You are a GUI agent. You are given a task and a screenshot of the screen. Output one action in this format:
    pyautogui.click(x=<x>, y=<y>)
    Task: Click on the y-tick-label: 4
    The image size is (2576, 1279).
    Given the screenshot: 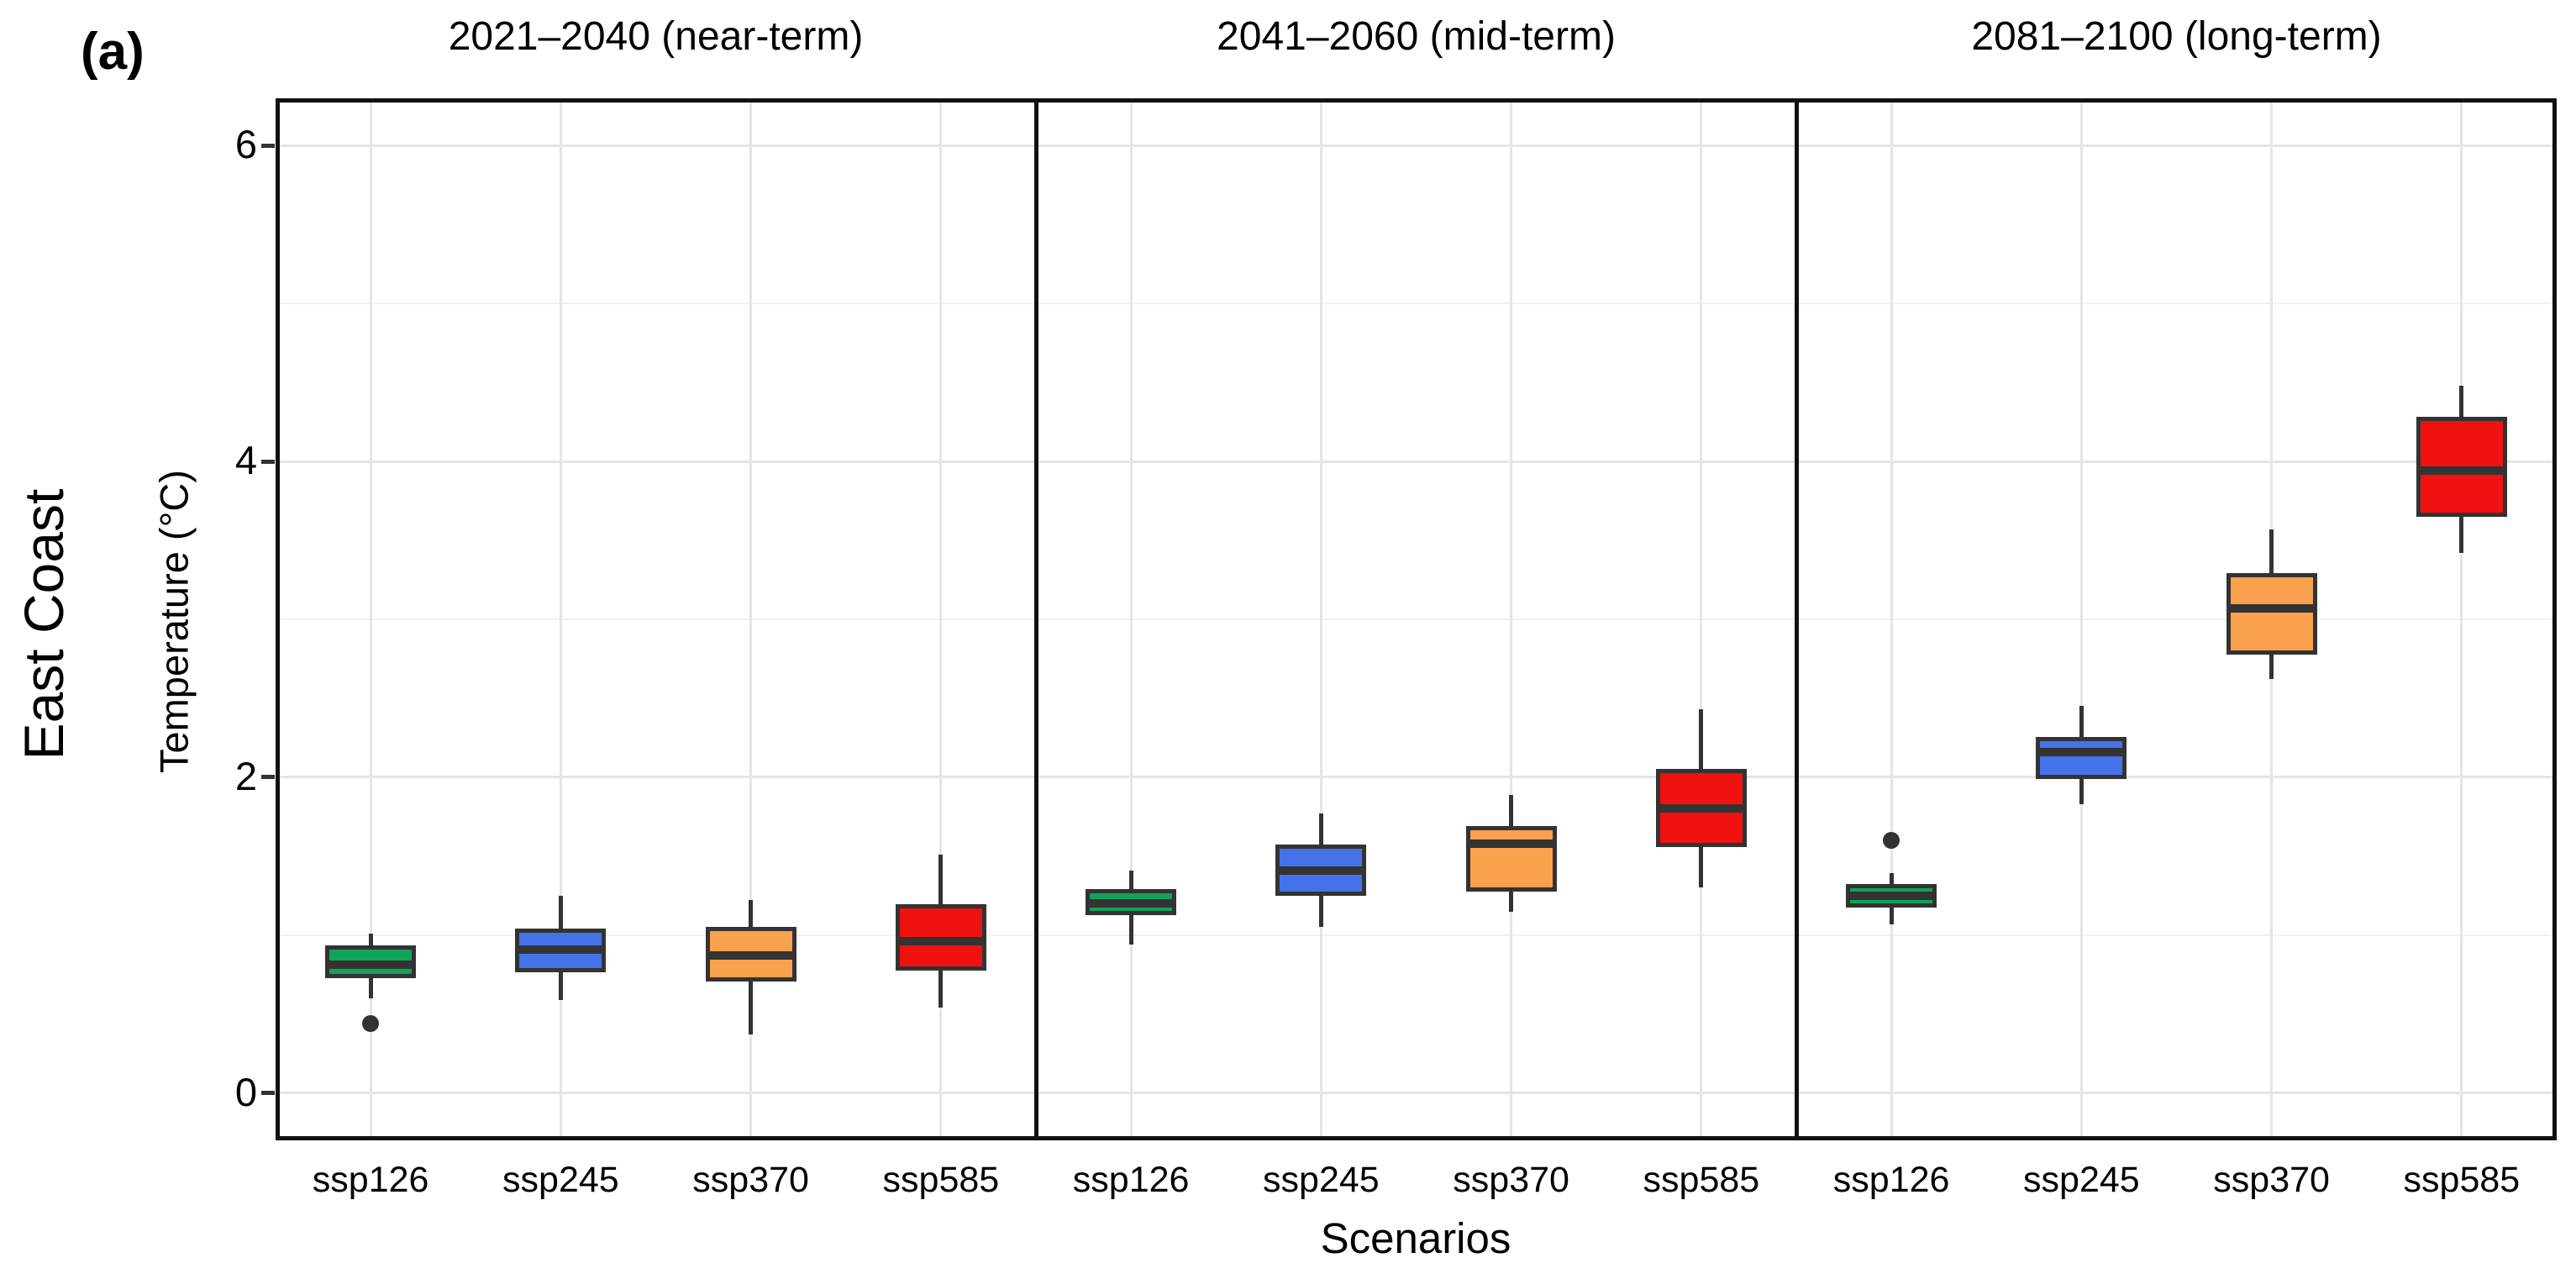 What is the action you would take?
    pyautogui.click(x=246, y=460)
    